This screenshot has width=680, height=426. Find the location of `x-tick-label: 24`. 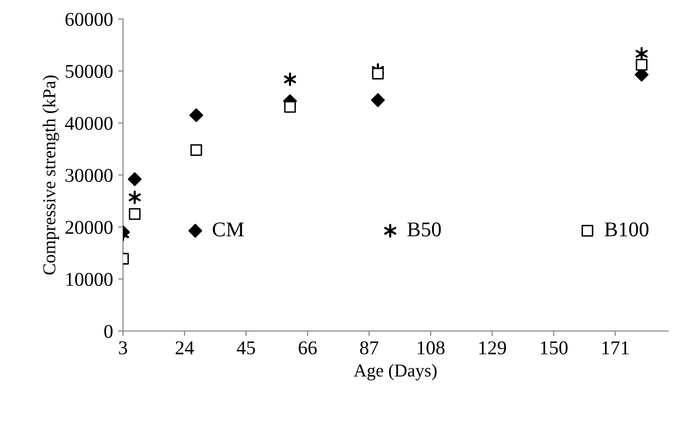

x-tick-label: 24 is located at coordinates (185, 347).